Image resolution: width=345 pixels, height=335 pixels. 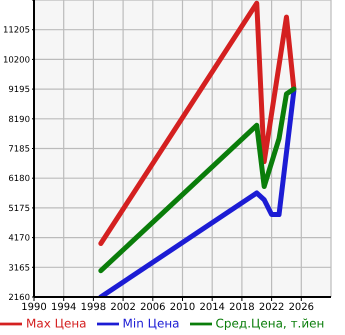 What do you see at coordinates (16, 60) in the screenshot?
I see `y-tick-label: 10200` at bounding box center [16, 60].